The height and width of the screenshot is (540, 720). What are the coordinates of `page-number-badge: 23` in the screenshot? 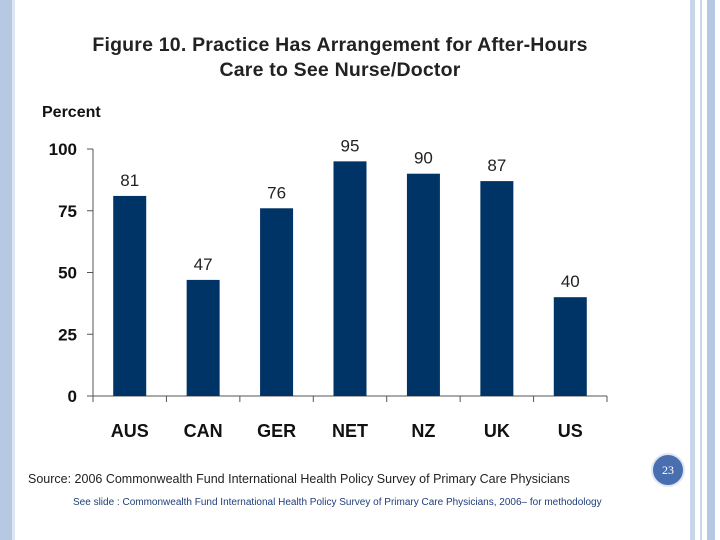 It's located at (668, 470).